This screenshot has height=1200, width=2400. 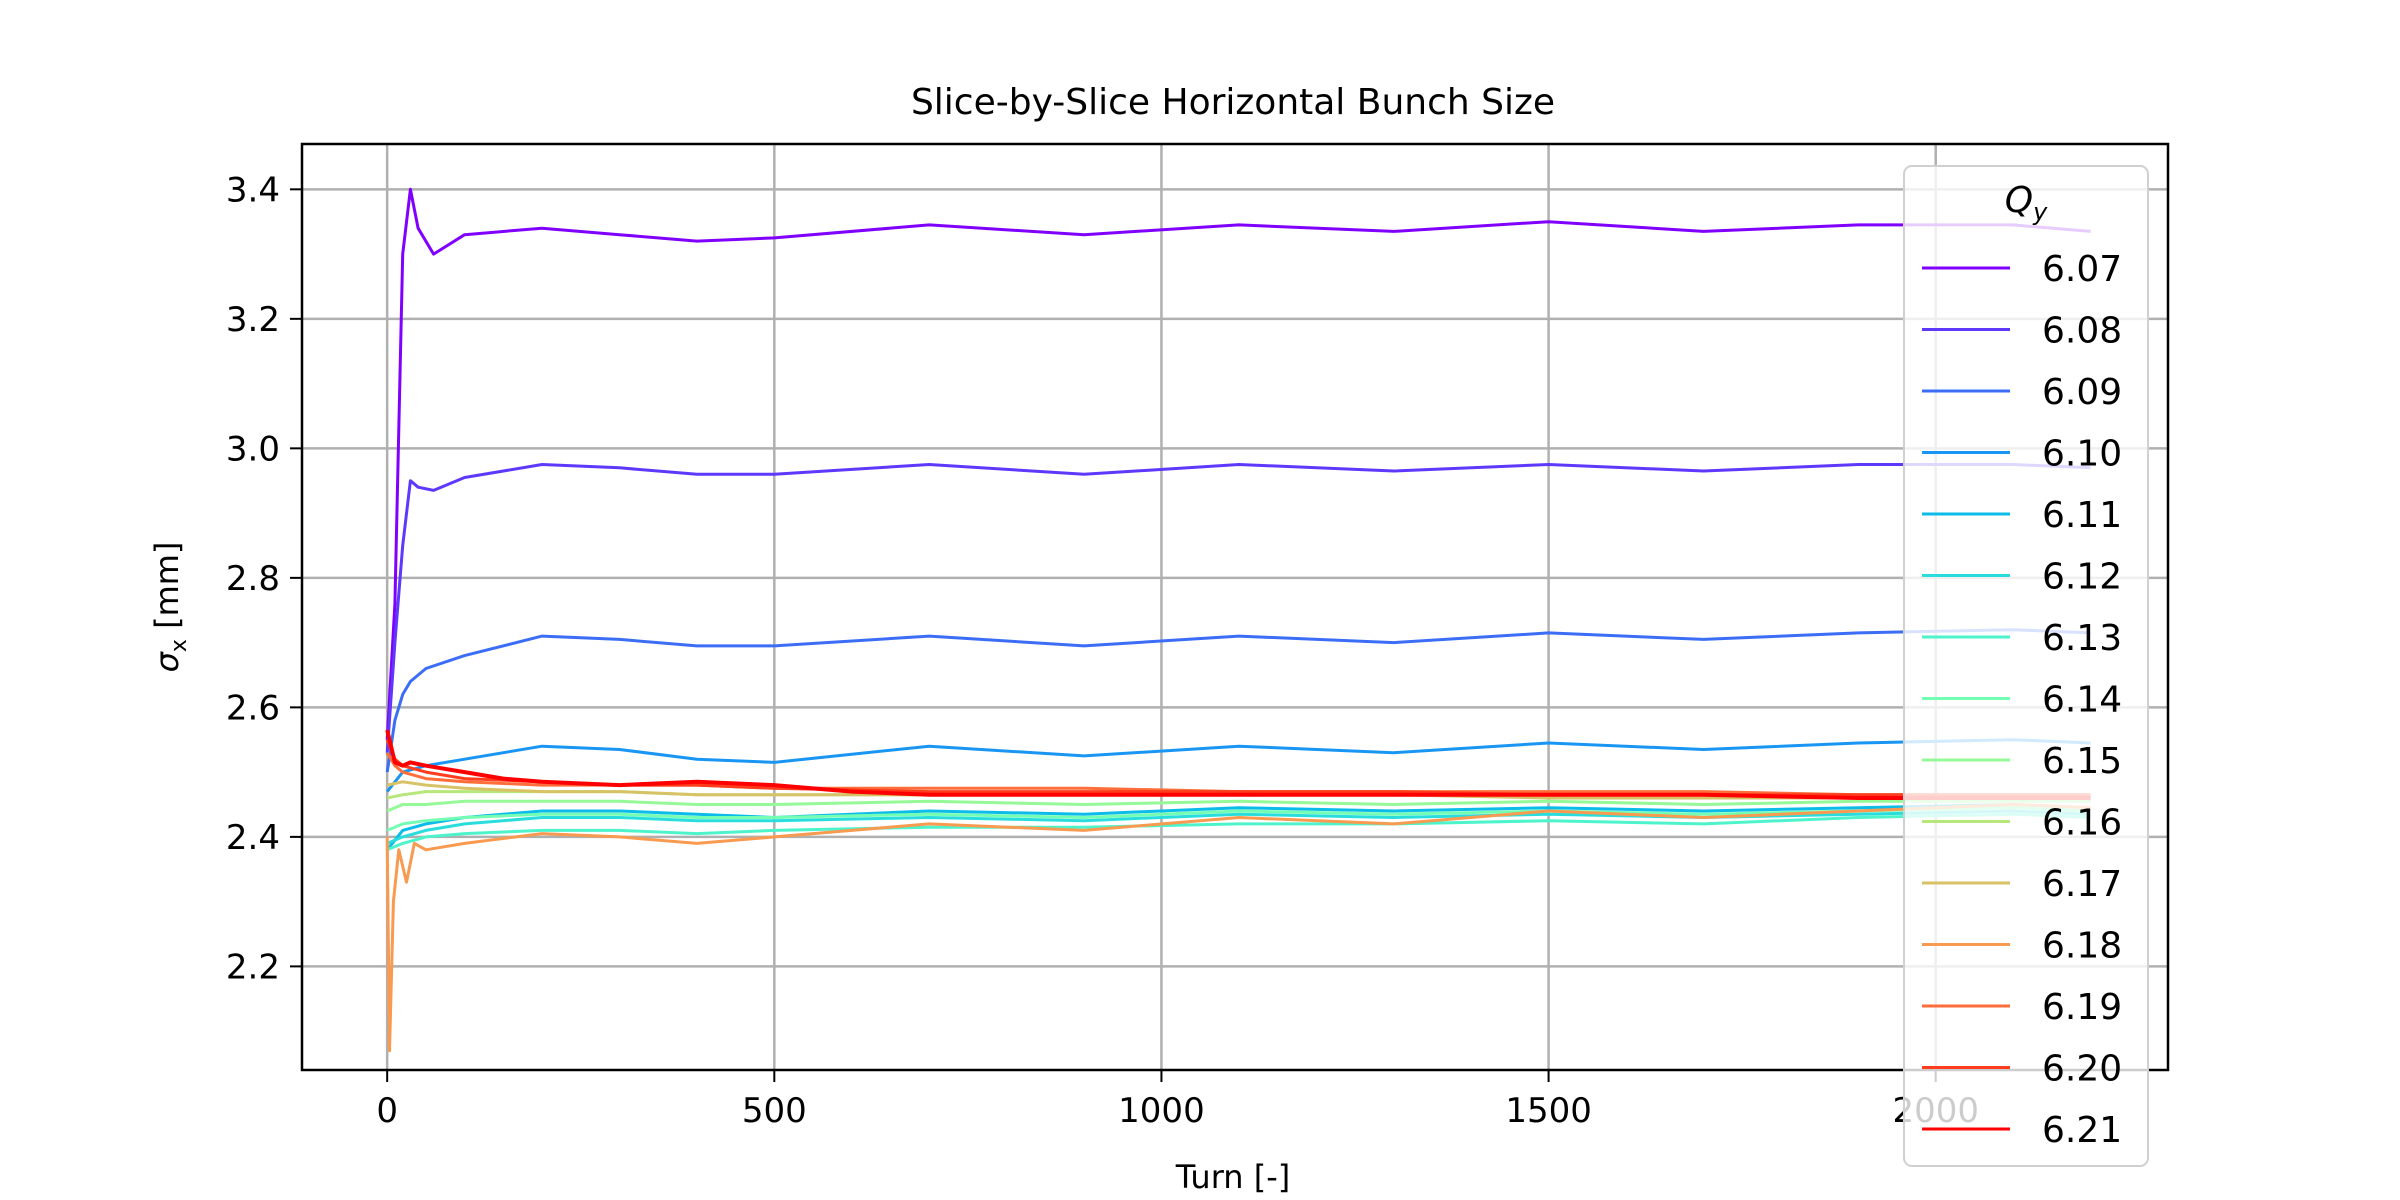 I want to click on y-tick-label: 2.8, so click(x=253, y=579).